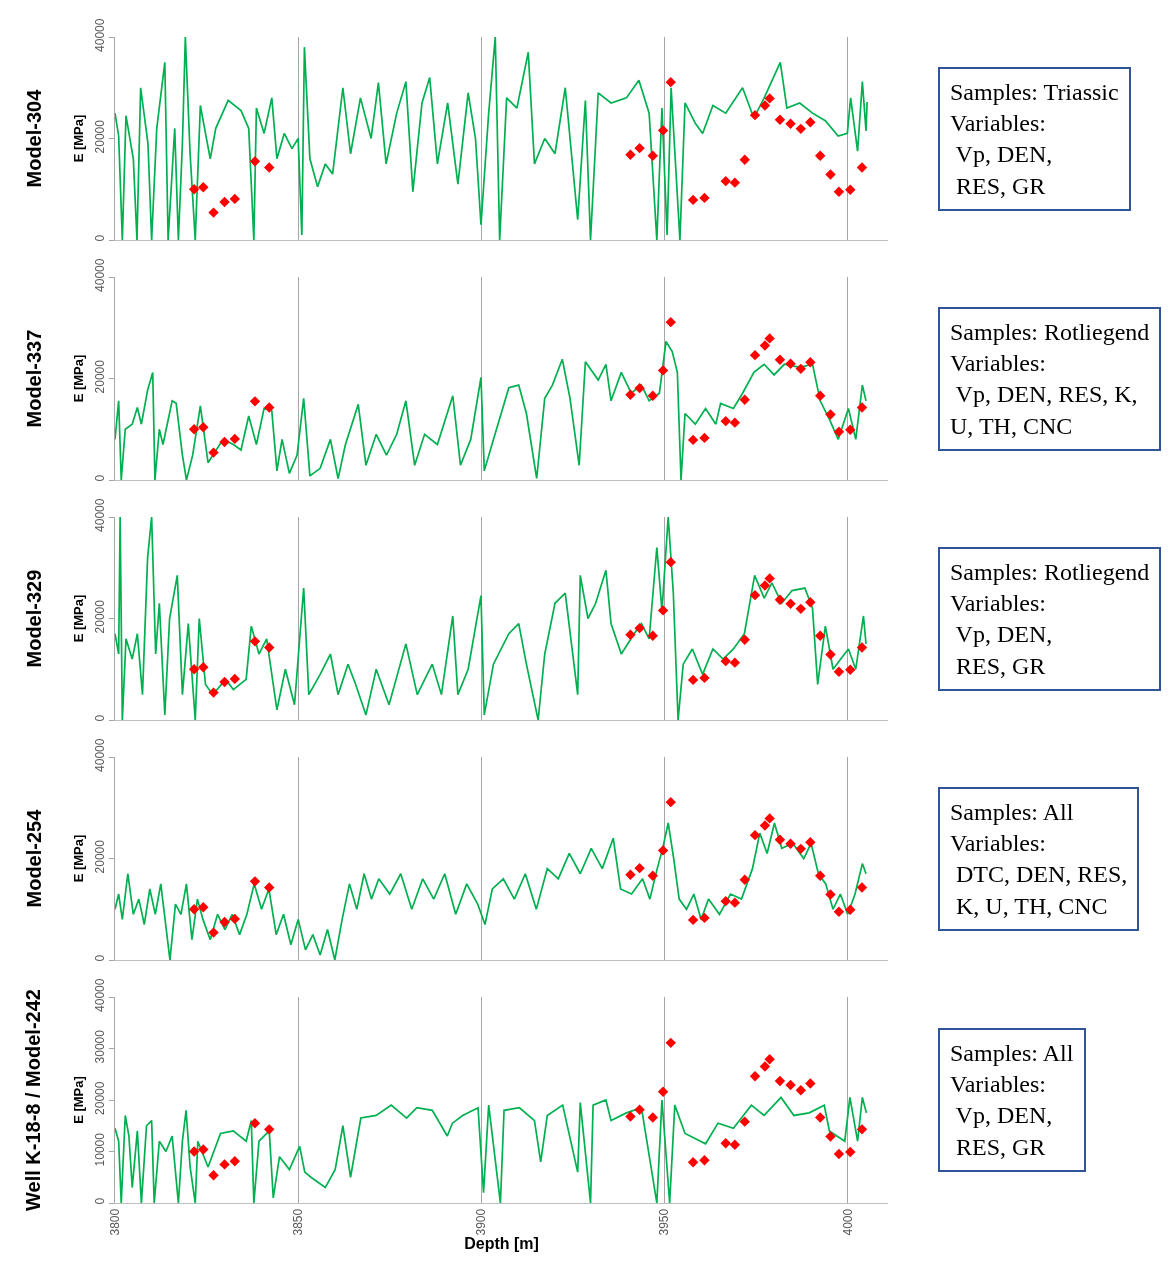 The width and height of the screenshot is (1168, 1279). Describe the element at coordinates (100, 1046) in the screenshot. I see `y-tick-label: 30000` at that location.